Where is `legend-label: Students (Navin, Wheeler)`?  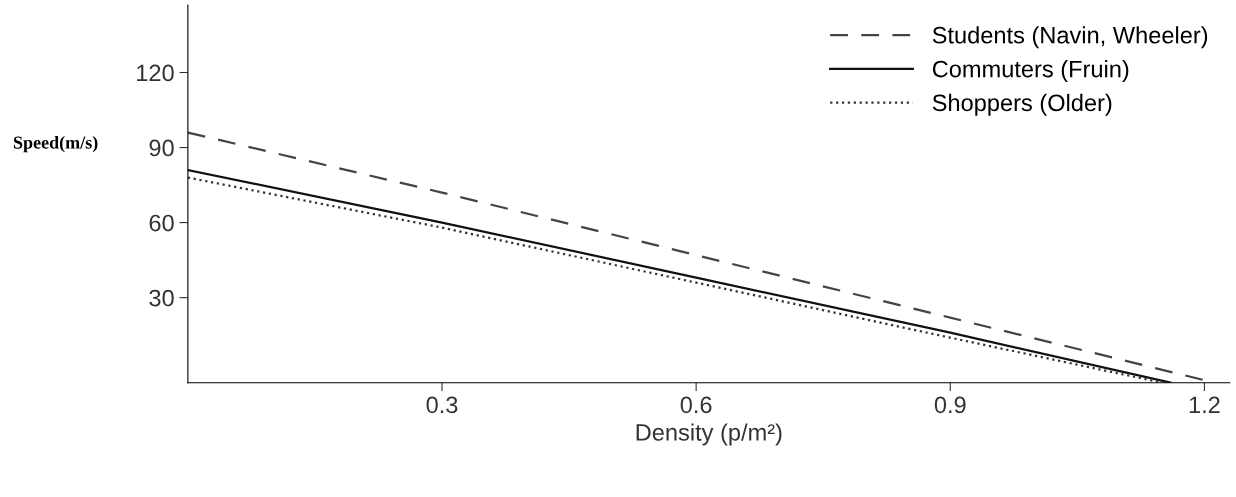 legend-label: Students (Navin, Wheeler) is located at coordinates (1070, 37).